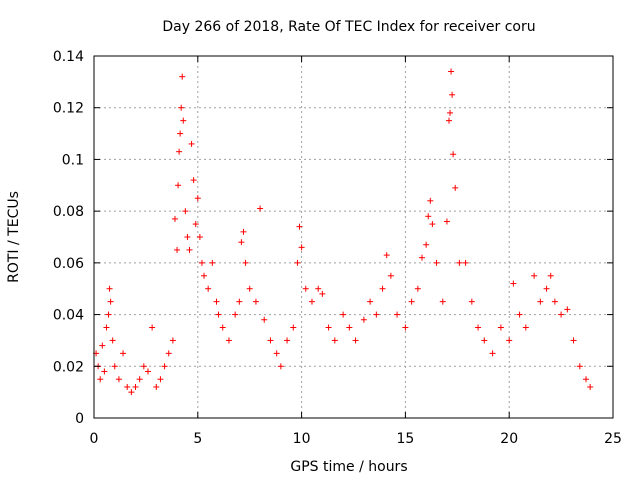 This screenshot has height=480, width=640. I want to click on x-tick-label: 0, so click(94, 439).